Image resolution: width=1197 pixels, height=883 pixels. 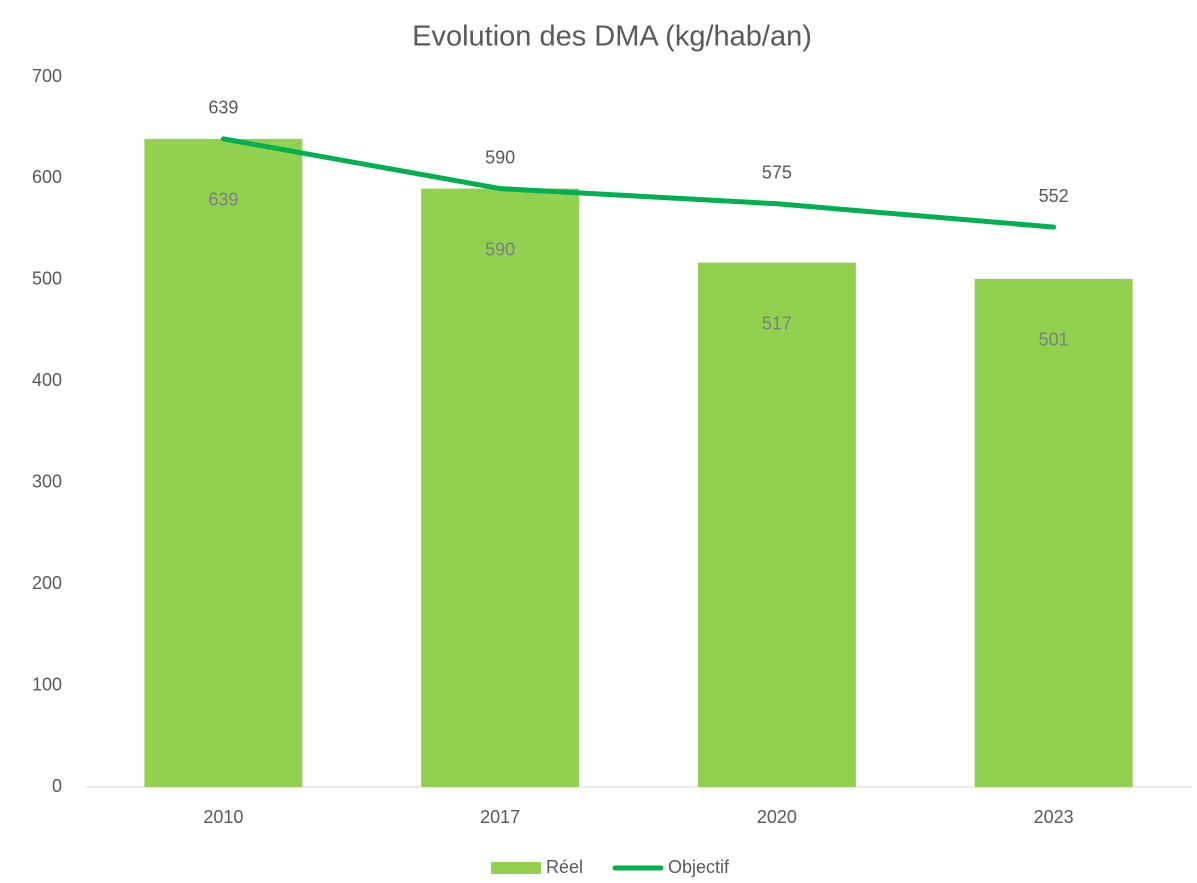 What do you see at coordinates (223, 817) in the screenshot?
I see `x-tick-label: 2010` at bounding box center [223, 817].